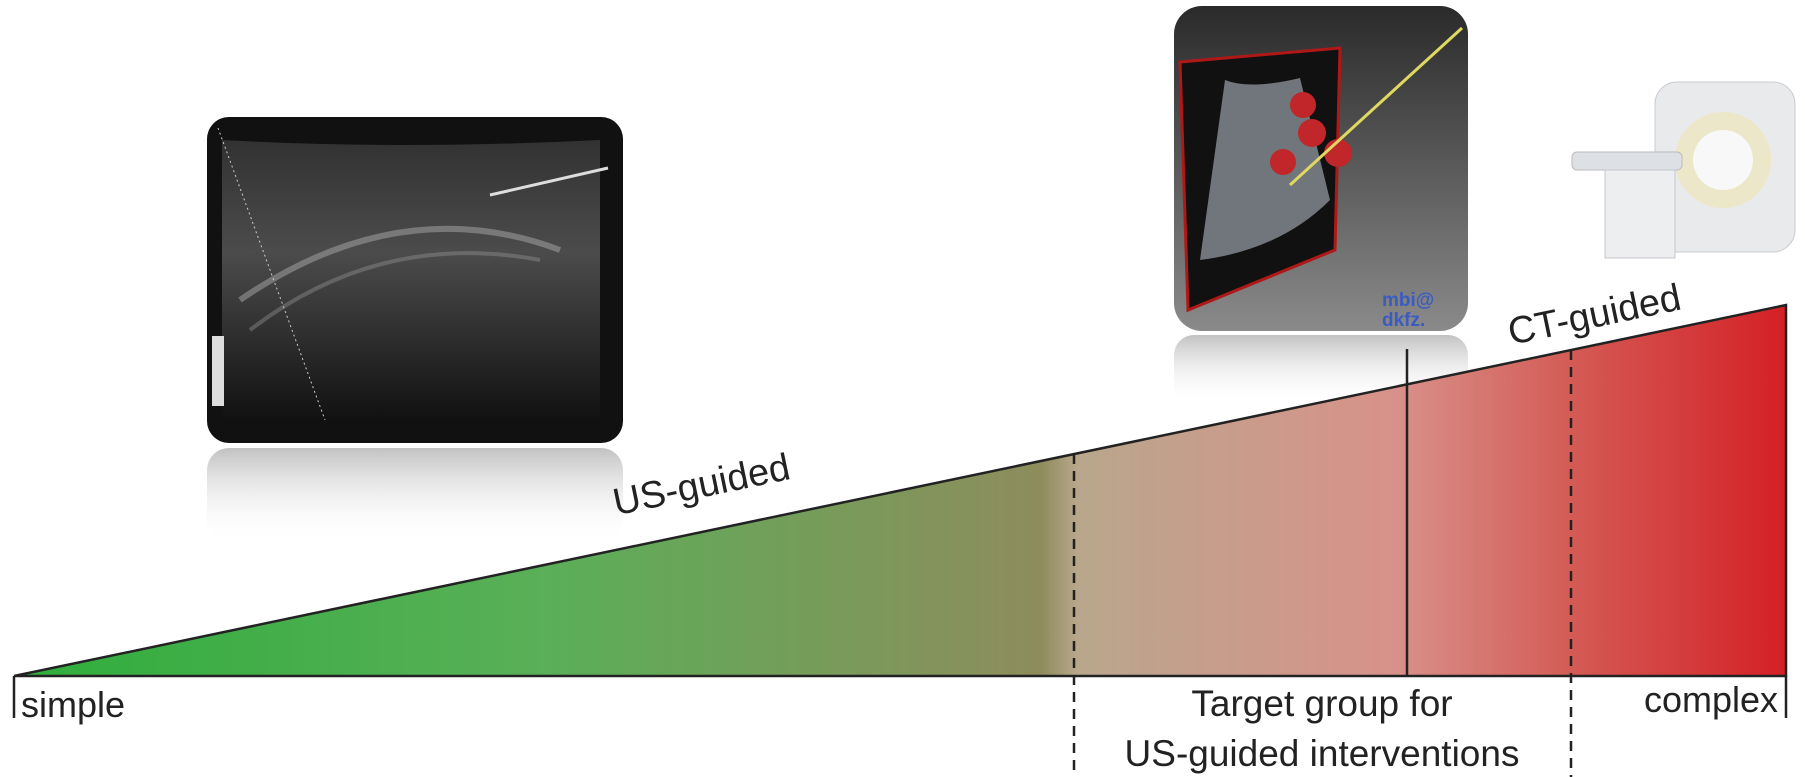 This screenshot has width=1805, height=777. What do you see at coordinates (701, 485) in the screenshot?
I see `us-guided-label: US-guided` at bounding box center [701, 485].